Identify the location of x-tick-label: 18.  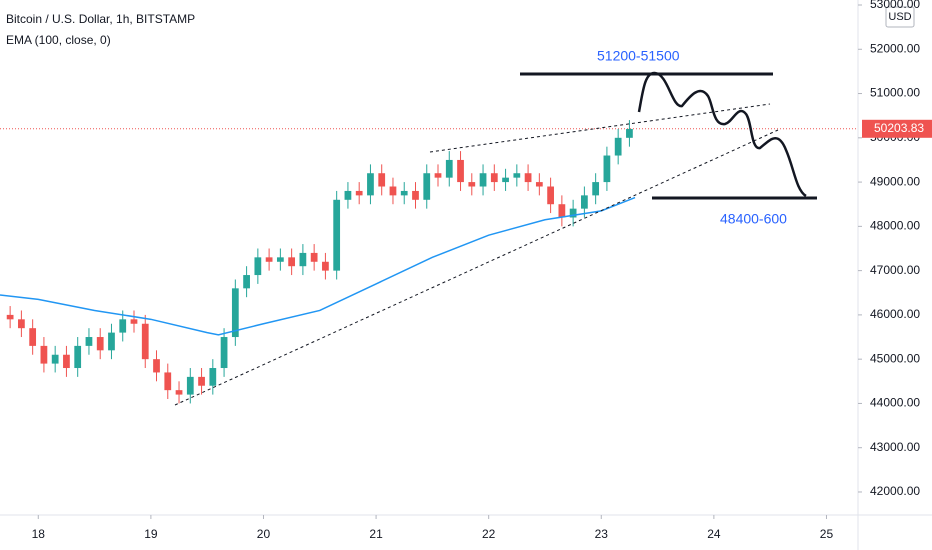
(39, 534).